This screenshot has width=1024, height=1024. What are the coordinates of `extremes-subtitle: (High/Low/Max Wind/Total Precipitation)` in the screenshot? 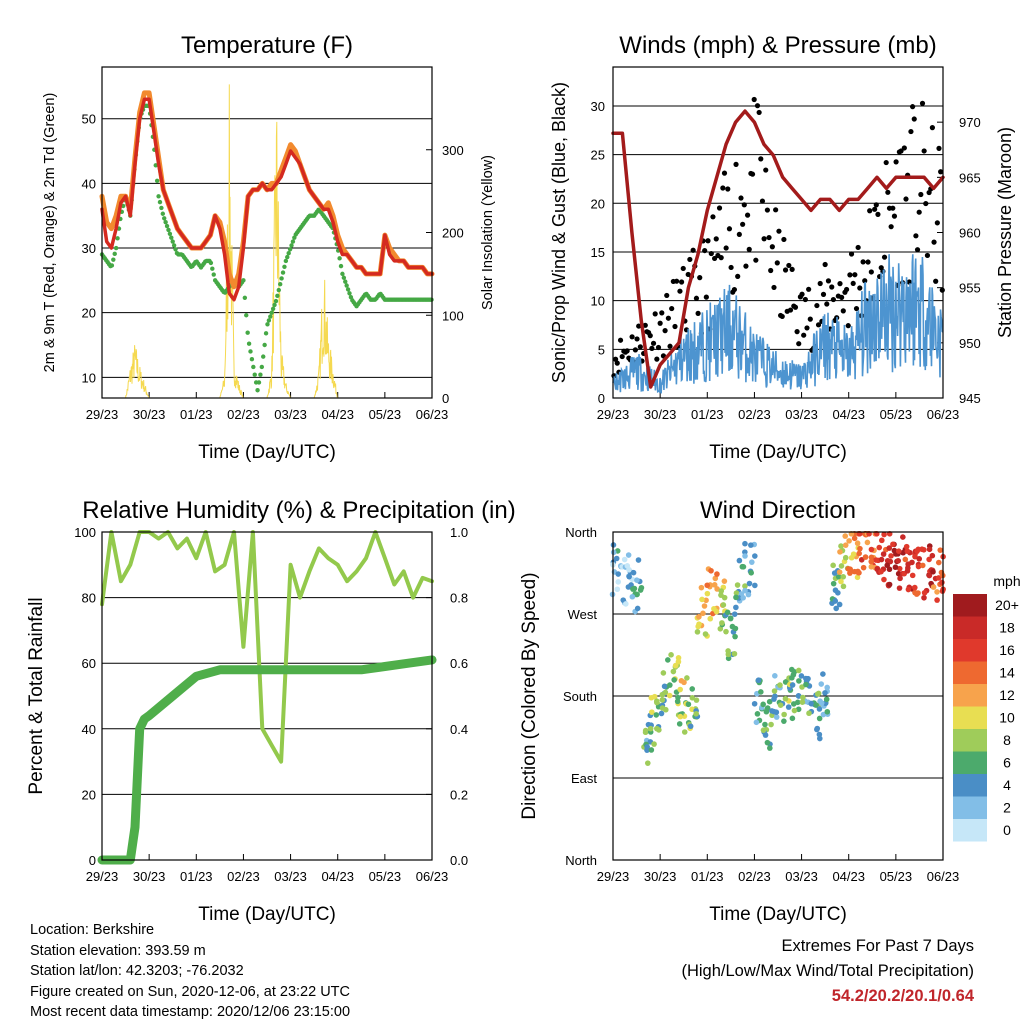 It's located at (827, 971).